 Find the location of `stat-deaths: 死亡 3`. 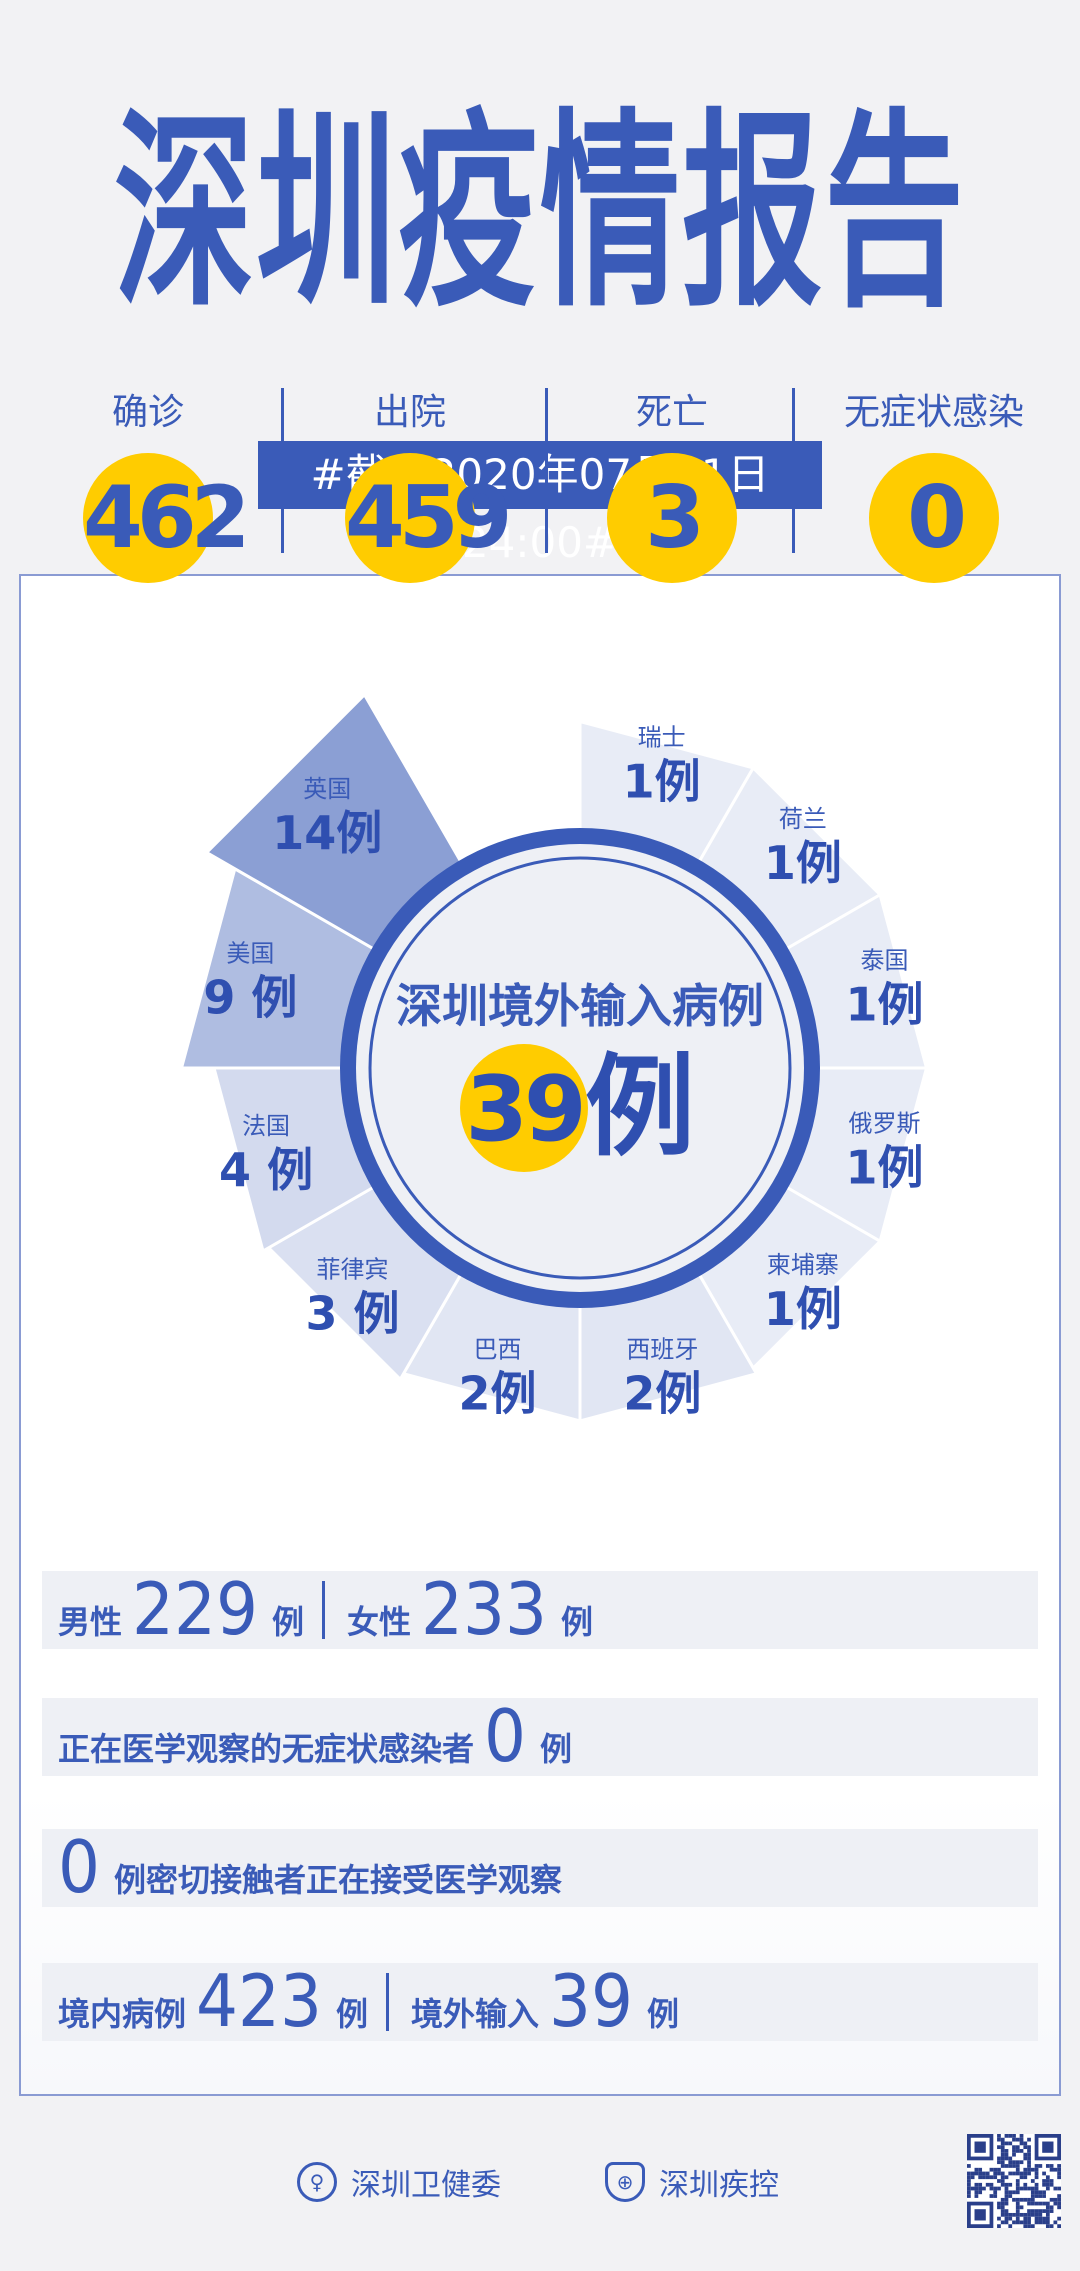

stat-deaths: 死亡 3 is located at coordinates (672, 483).